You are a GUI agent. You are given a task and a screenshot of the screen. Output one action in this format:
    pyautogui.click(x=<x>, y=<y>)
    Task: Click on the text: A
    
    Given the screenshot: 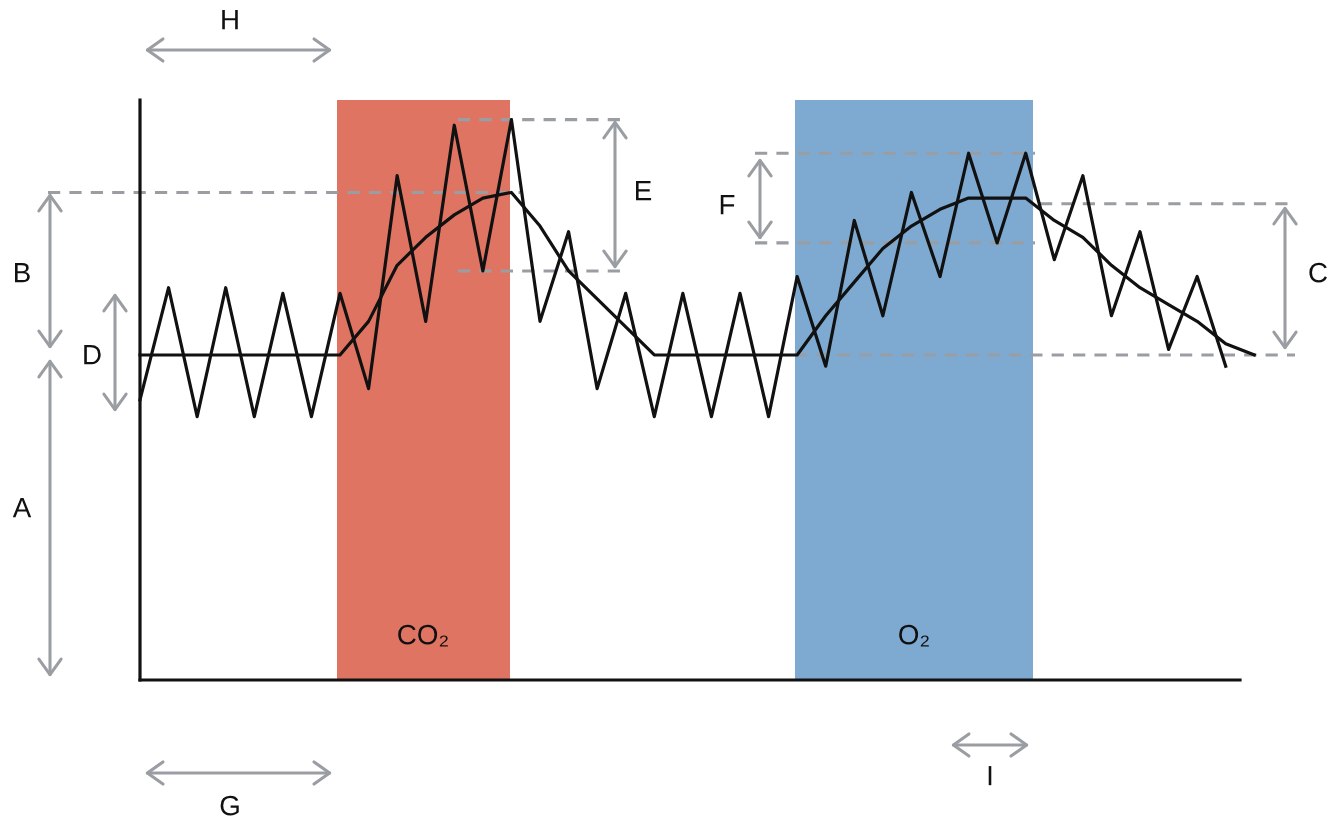 What is the action you would take?
    pyautogui.click(x=22, y=508)
    